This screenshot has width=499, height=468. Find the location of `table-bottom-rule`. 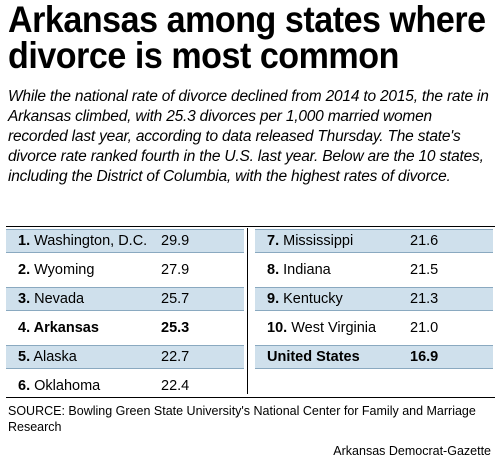

table-bottom-rule is located at coordinates (250, 397).